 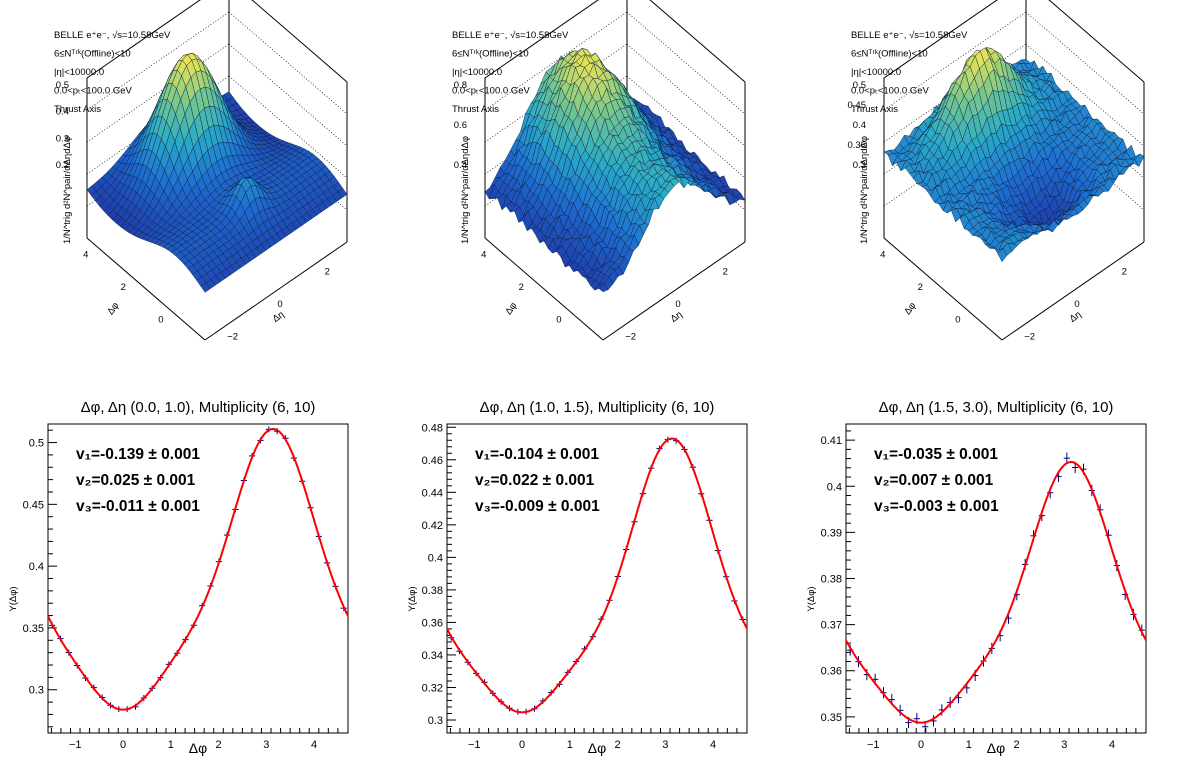 What do you see at coordinates (544, 289) in the screenshot?
I see `phi-axis` at bounding box center [544, 289].